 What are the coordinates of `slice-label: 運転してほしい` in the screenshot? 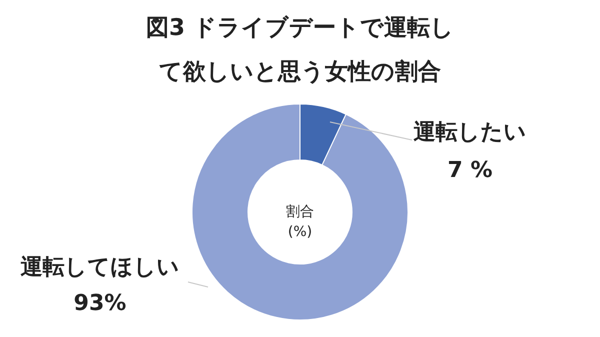 It's located at (100, 267).